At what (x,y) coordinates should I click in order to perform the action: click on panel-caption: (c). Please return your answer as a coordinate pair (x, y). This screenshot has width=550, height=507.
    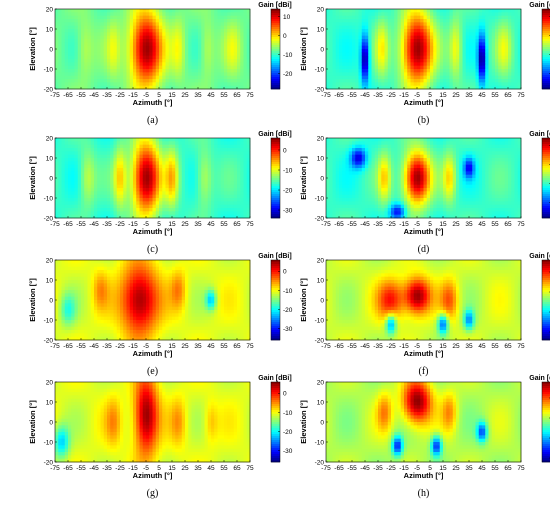
    Looking at the image, I should click on (152, 249).